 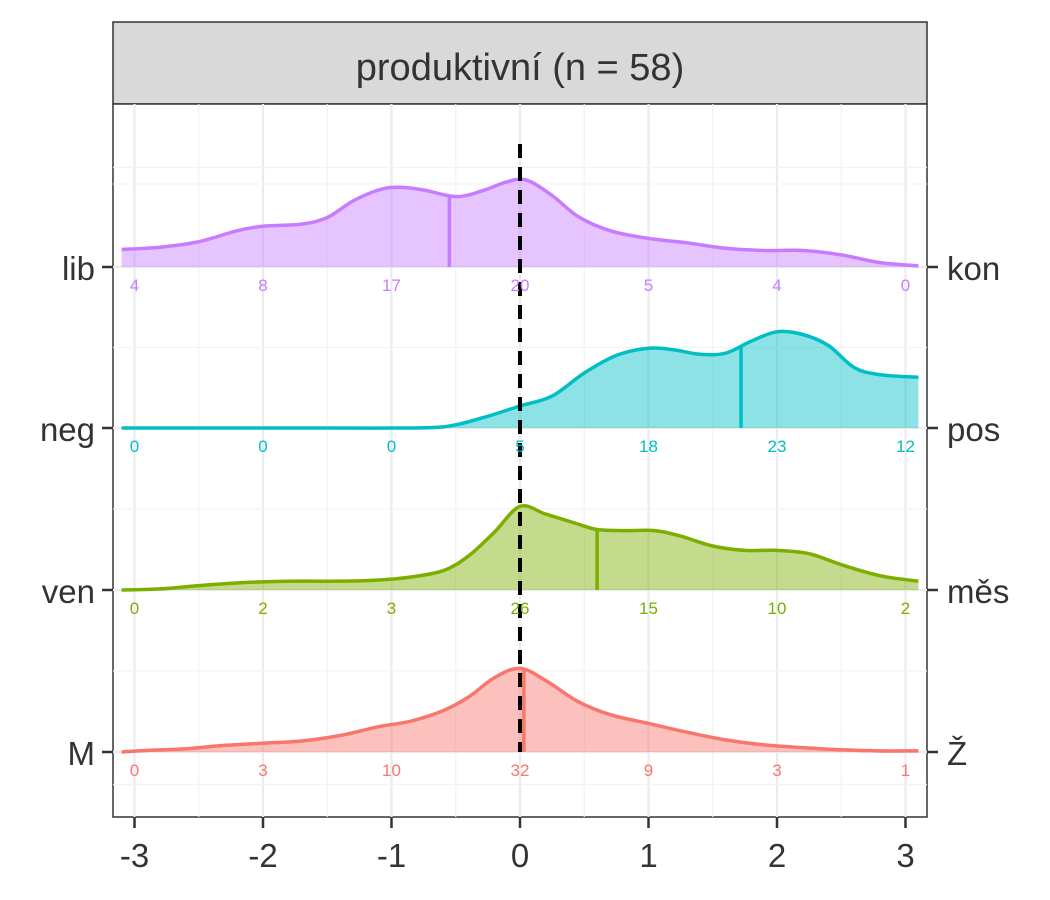 I want to click on y-label-right: měs, so click(x=978, y=591).